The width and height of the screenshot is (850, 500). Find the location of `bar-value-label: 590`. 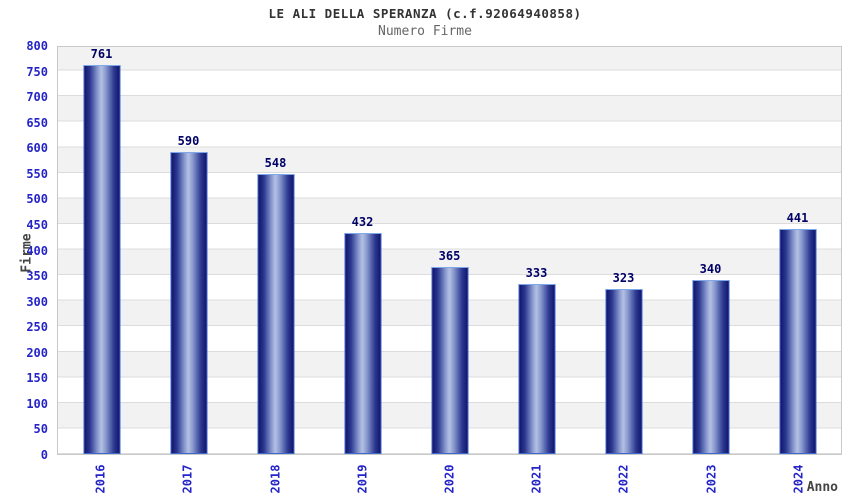

bar-value-label: 590 is located at coordinates (188, 141).